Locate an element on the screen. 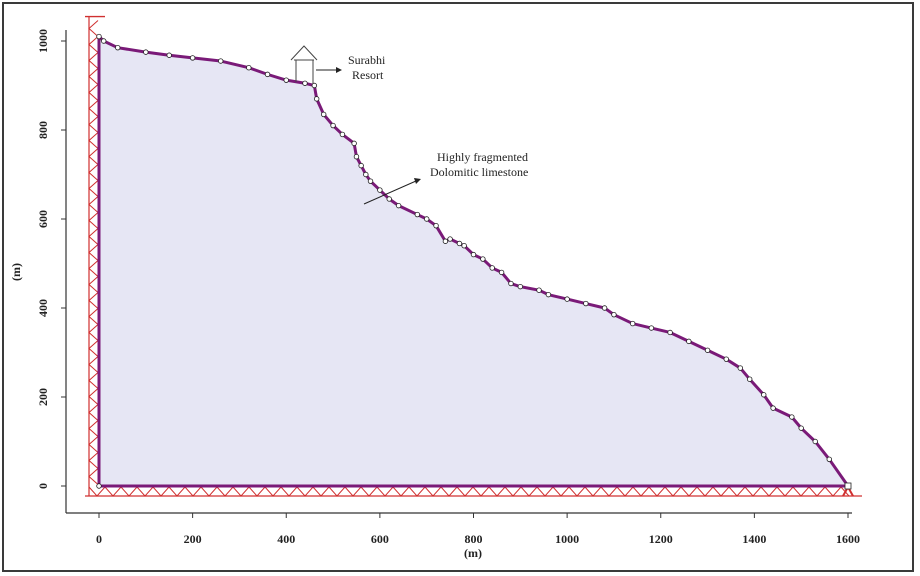  rock-arrow is located at coordinates (390, 192).